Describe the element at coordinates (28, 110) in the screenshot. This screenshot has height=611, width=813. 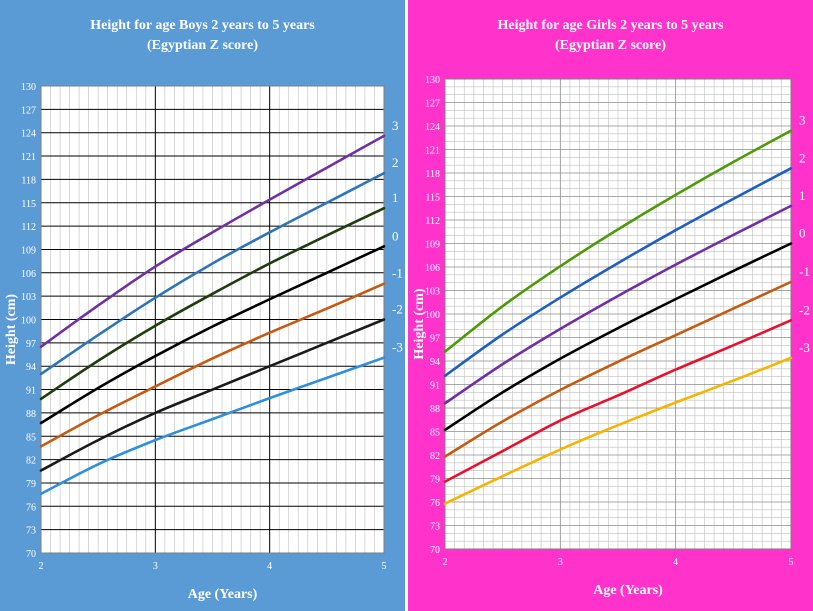
I see `boys-y-tick-label: 127` at that location.